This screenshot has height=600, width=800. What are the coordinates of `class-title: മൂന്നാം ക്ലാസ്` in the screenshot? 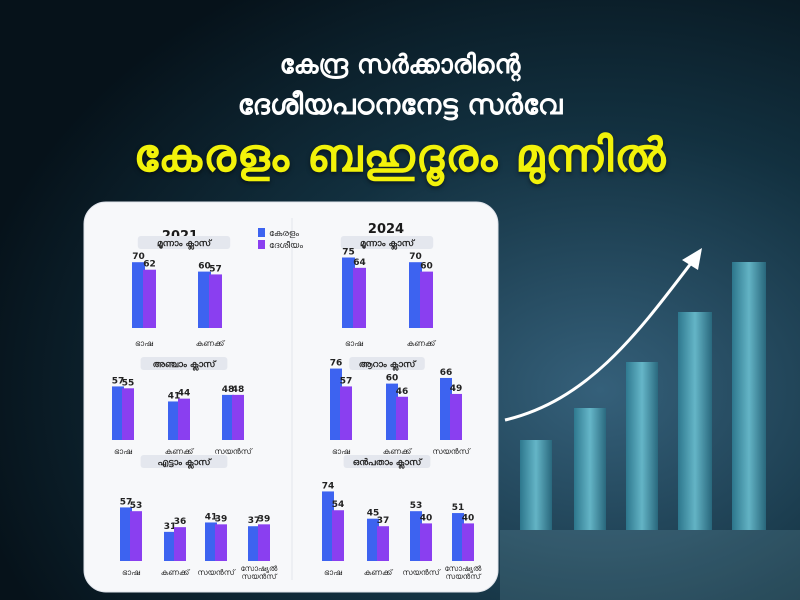 It's located at (185, 244).